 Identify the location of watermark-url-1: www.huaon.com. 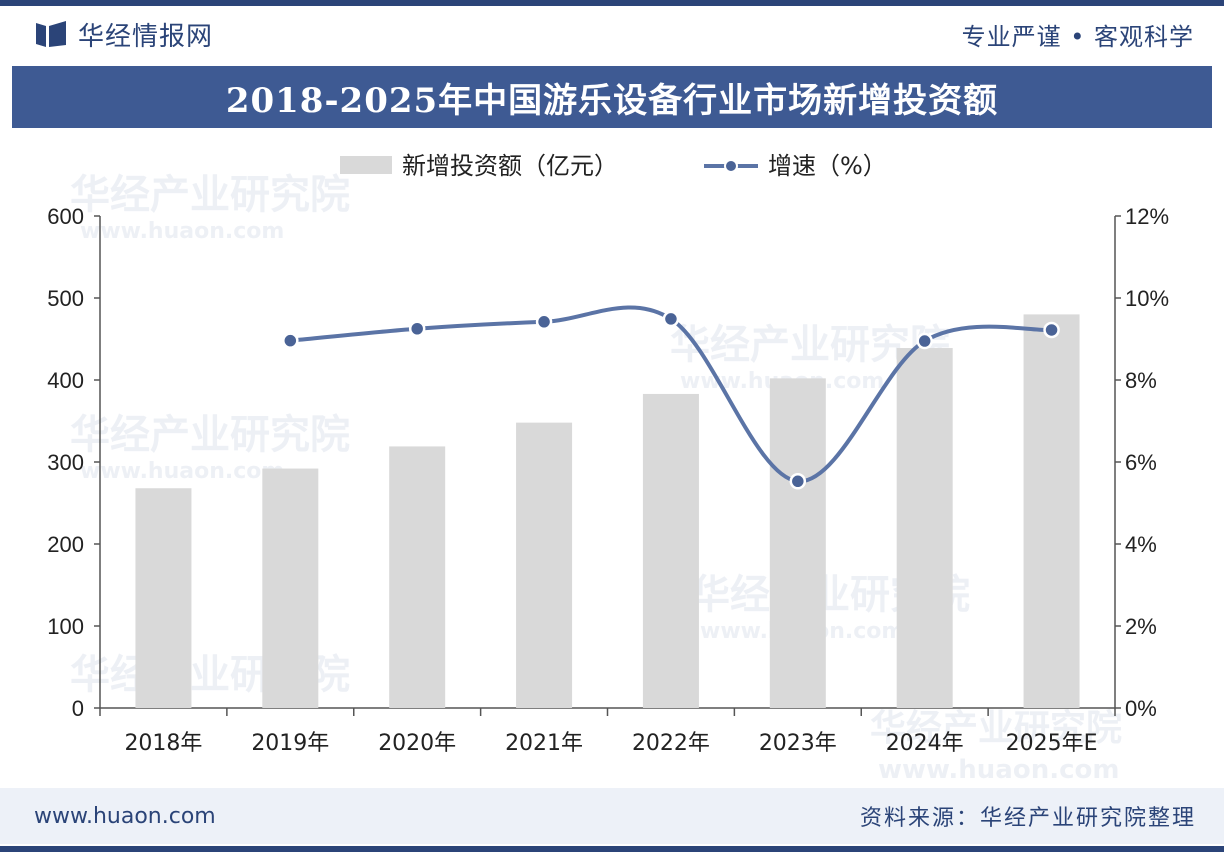
(182, 231).